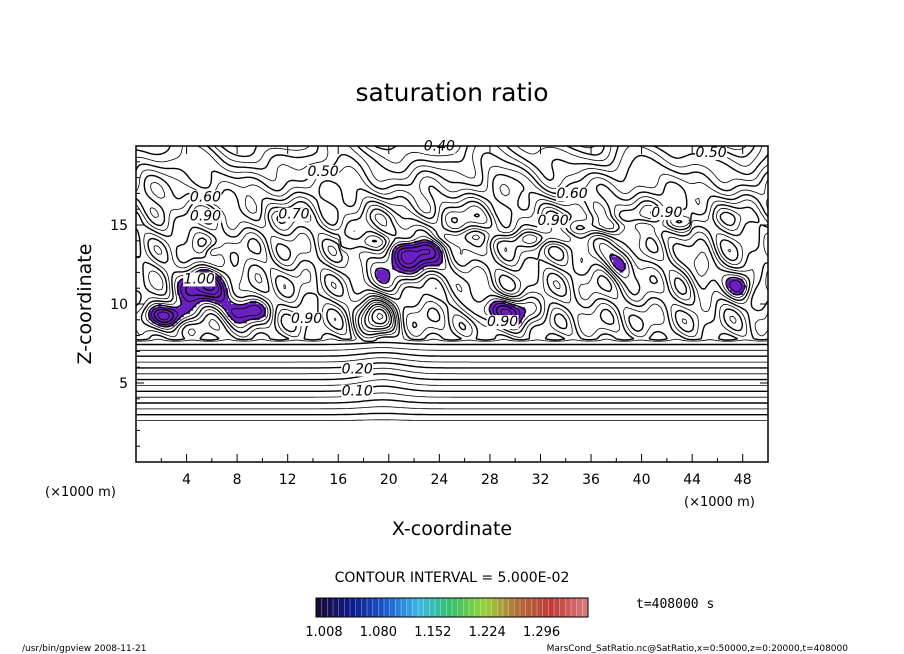 The image size is (904, 654). What do you see at coordinates (186, 480) in the screenshot?
I see `x-tick-label: 4` at bounding box center [186, 480].